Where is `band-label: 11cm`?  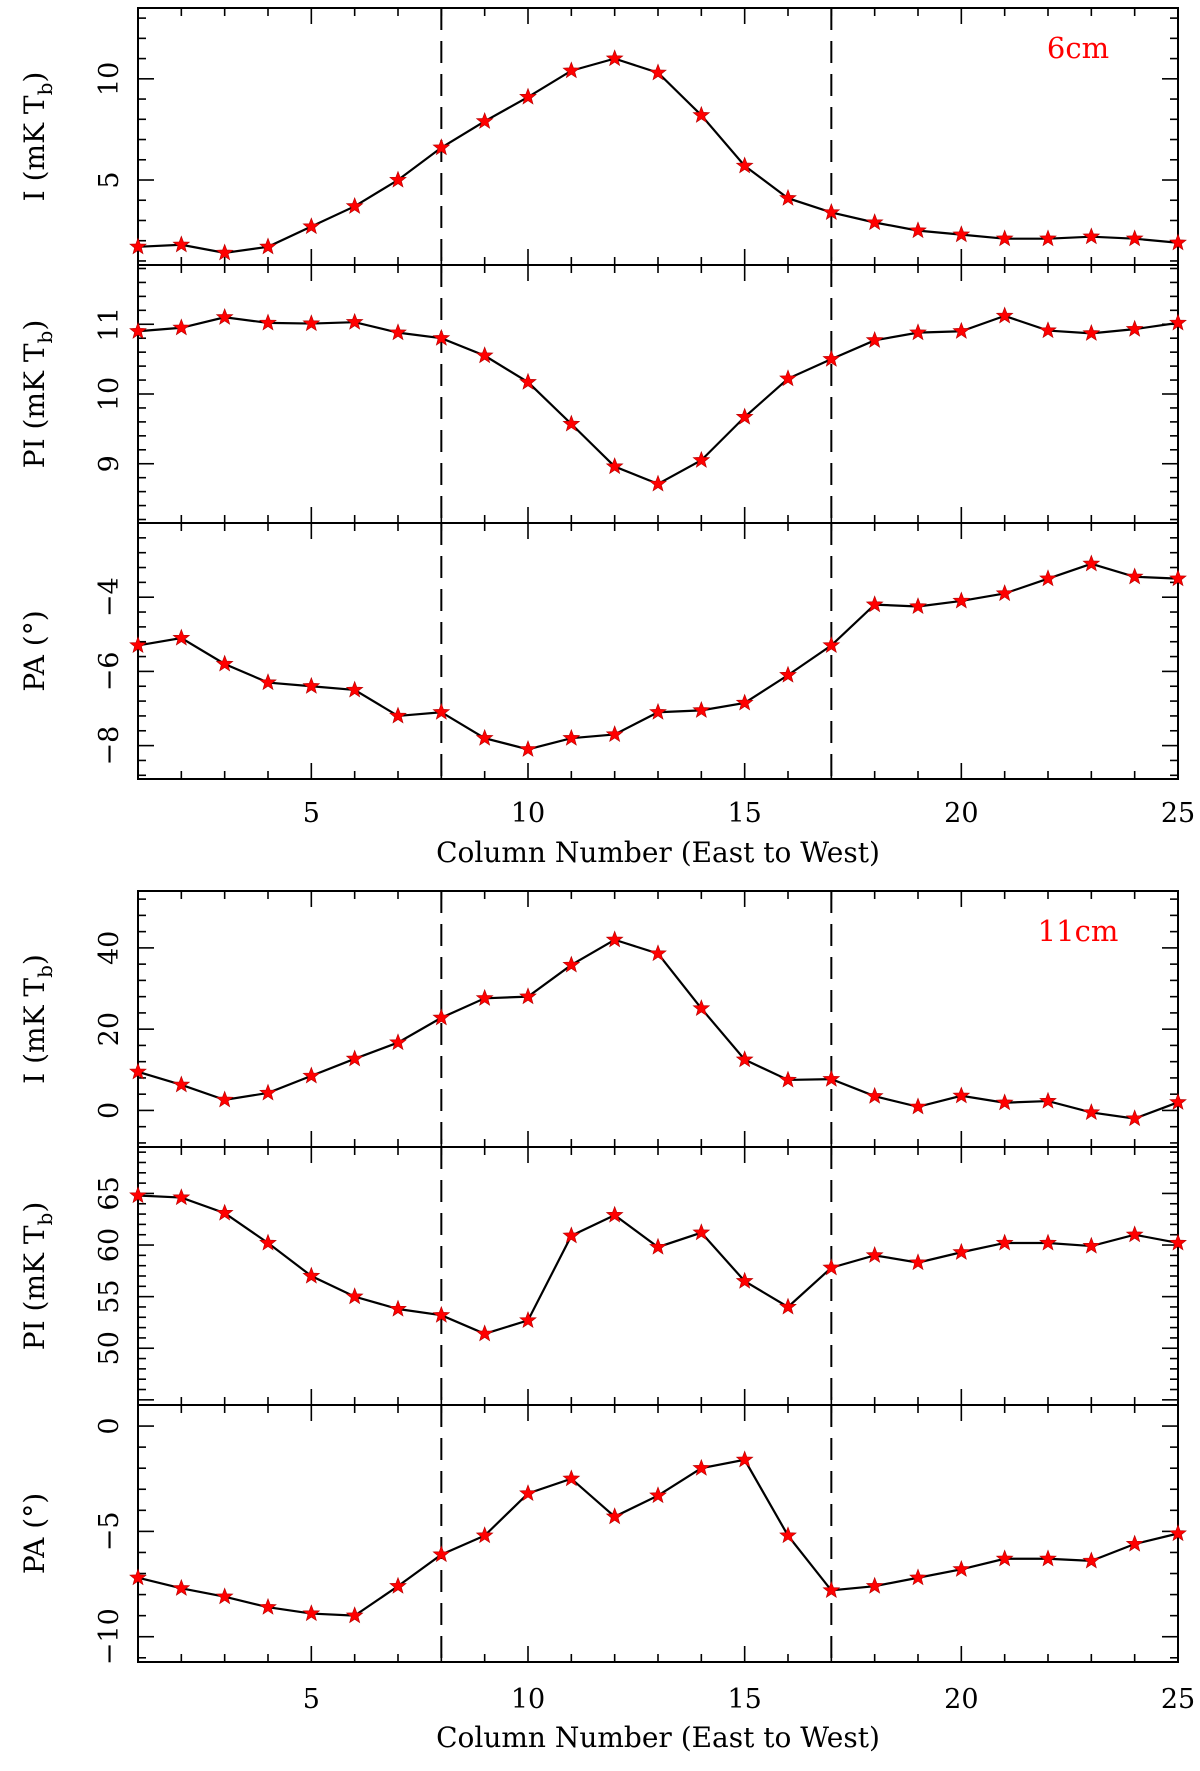
band-label: 11cm is located at coordinates (1078, 931).